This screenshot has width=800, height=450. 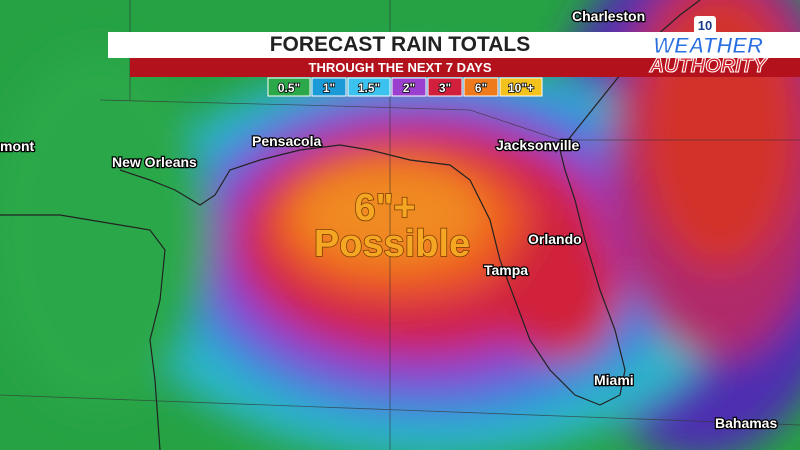 I want to click on logo: 10 WEATHER AUTHORITY, so click(x=708, y=47).